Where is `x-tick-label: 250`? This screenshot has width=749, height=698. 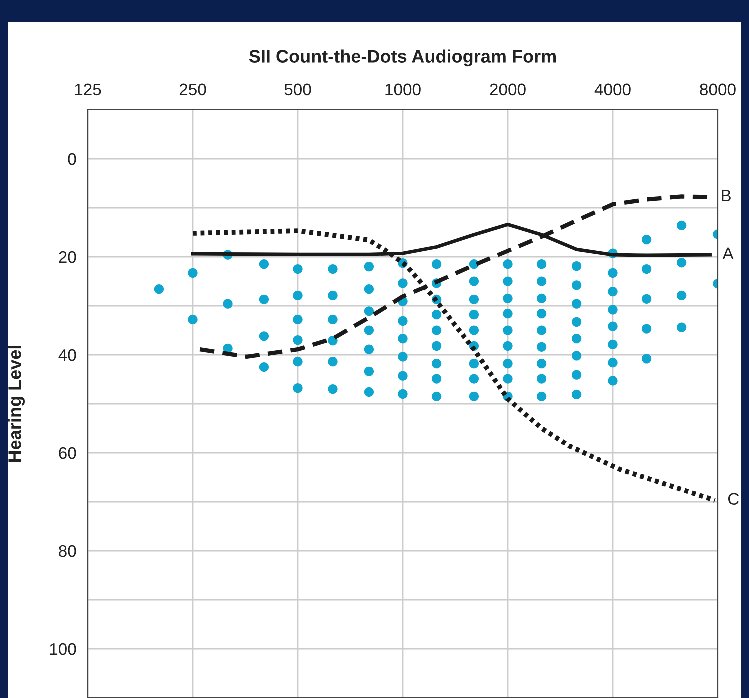
x-tick-label: 250 is located at coordinates (193, 90).